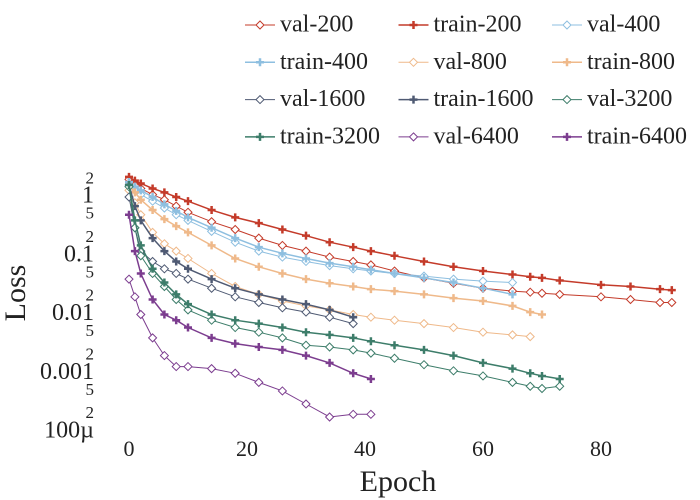 The height and width of the screenshot is (500, 700). I want to click on y-tick-label: 5, so click(90, 330).